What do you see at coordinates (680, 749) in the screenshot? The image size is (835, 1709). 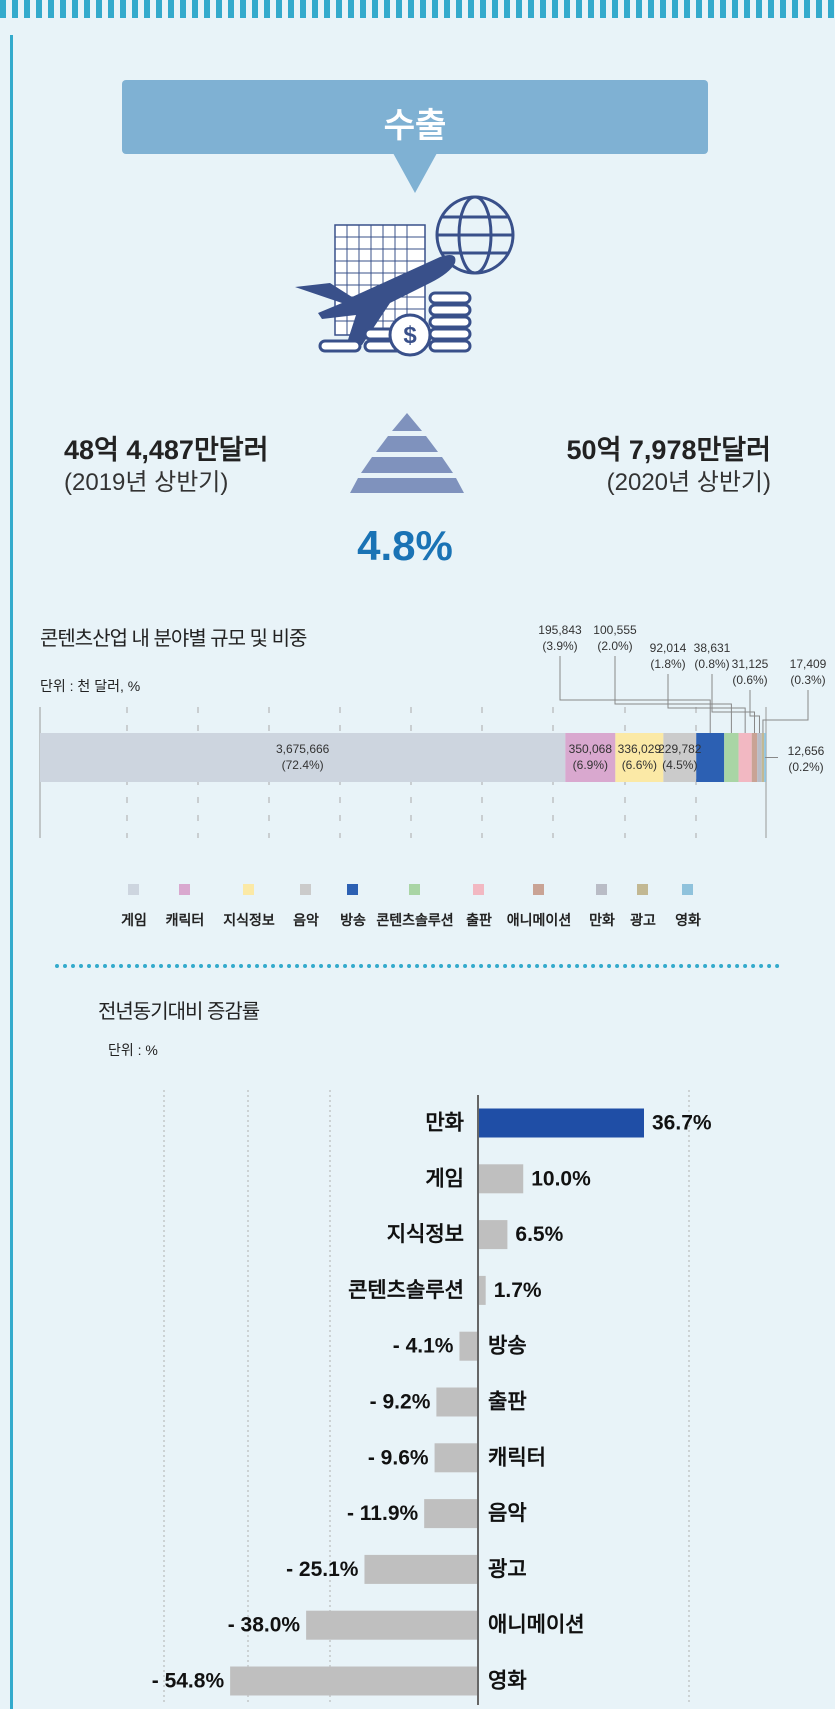 I see `segment-value-label: 229,782` at bounding box center [680, 749].